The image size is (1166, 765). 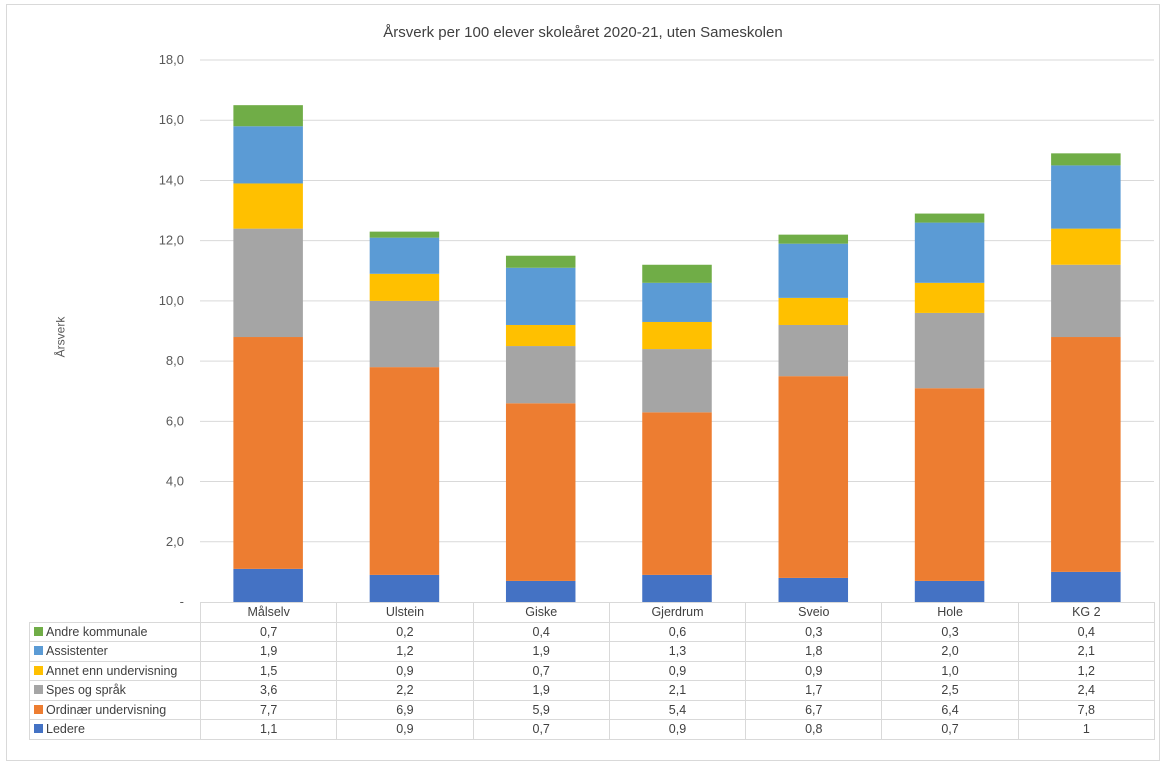 What do you see at coordinates (182, 601) in the screenshot?
I see `y-tick-label: -` at bounding box center [182, 601].